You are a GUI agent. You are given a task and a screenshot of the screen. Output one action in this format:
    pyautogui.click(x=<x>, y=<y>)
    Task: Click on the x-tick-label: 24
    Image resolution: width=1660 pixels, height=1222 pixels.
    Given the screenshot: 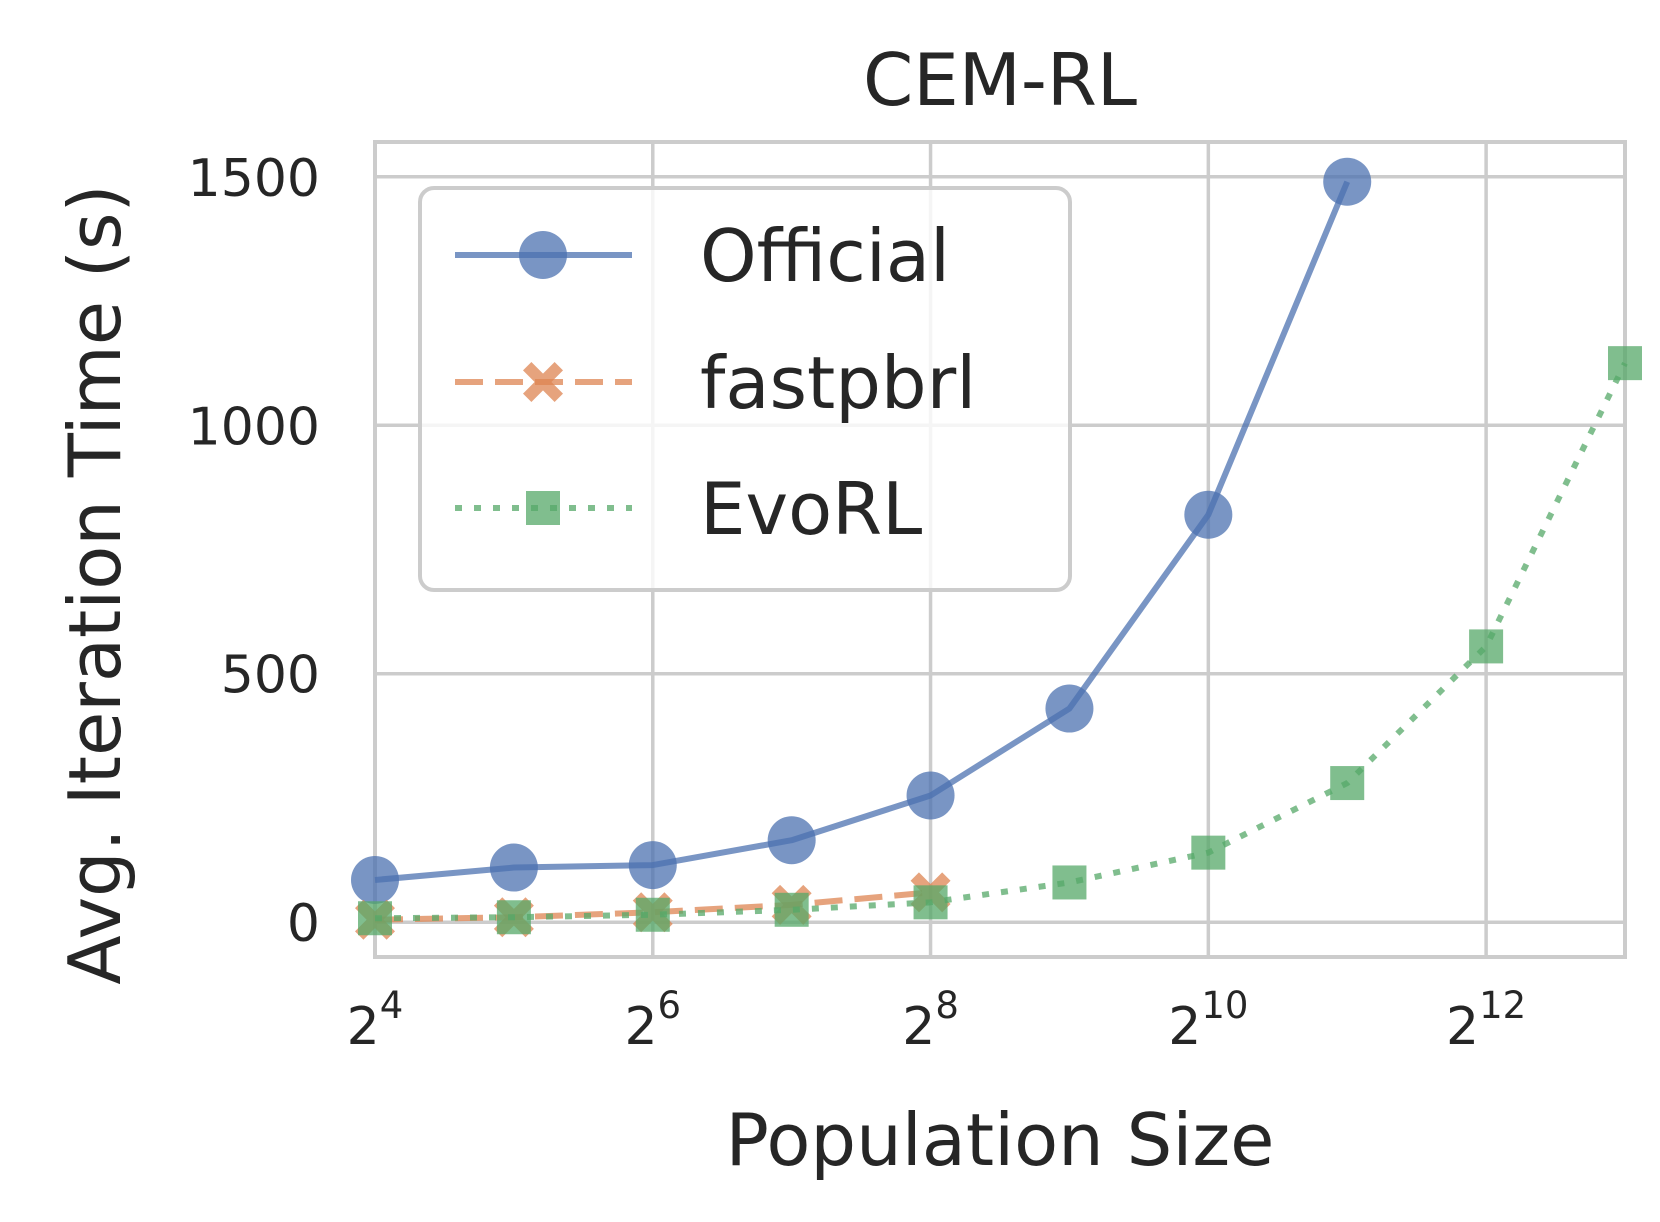 What is the action you would take?
    pyautogui.click(x=375, y=1020)
    